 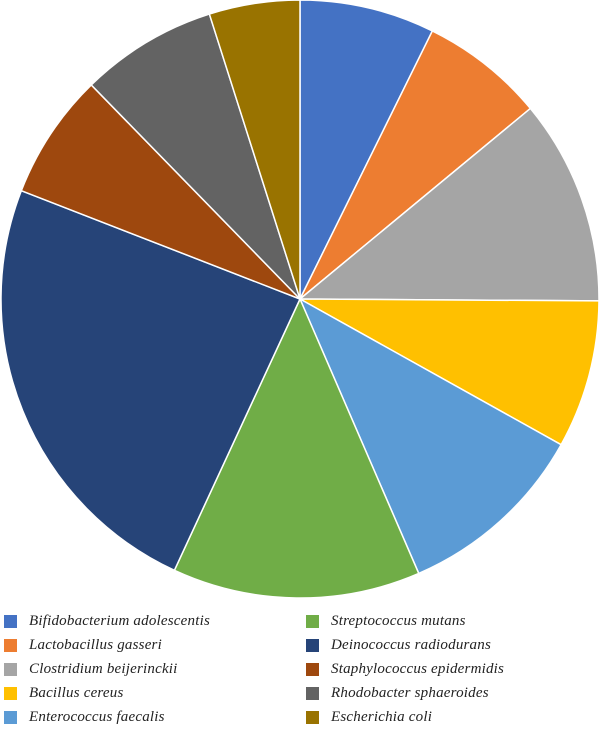 I want to click on legend-item: Streptococcus mutans, so click(x=386, y=621).